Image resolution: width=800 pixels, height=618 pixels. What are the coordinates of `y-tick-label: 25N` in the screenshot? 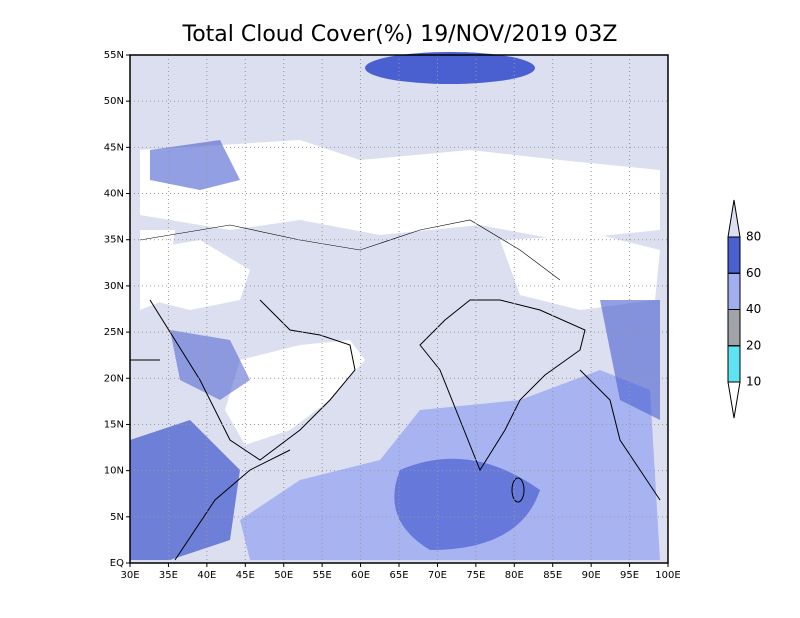 It's located at (114, 332).